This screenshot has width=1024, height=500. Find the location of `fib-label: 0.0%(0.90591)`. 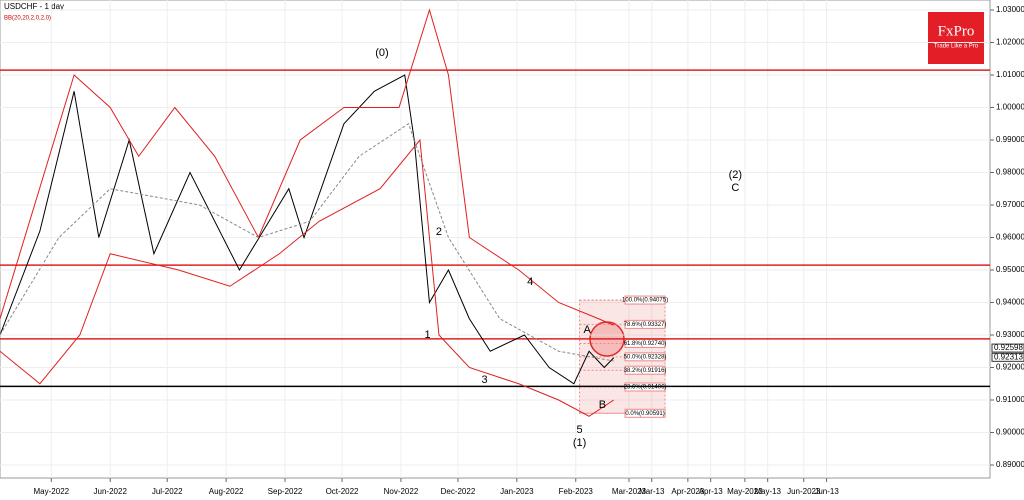

fib-label: 0.0%(0.90591) is located at coordinates (644, 414).